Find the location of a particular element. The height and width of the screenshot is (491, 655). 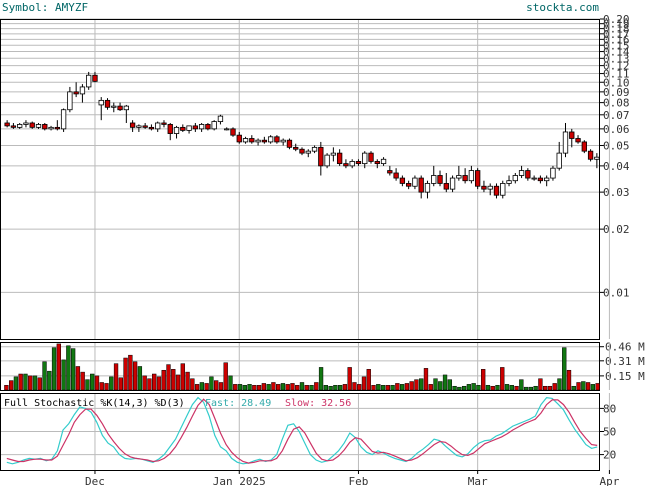

price-tick-label: 0.06 is located at coordinates (616, 129).